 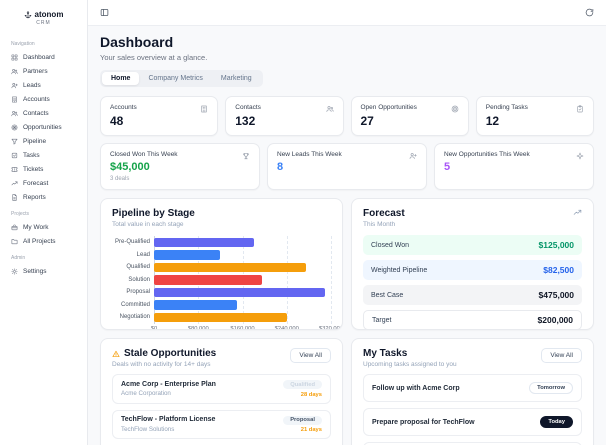 I want to click on sidebar-section-admin: Admin, so click(x=18, y=258).